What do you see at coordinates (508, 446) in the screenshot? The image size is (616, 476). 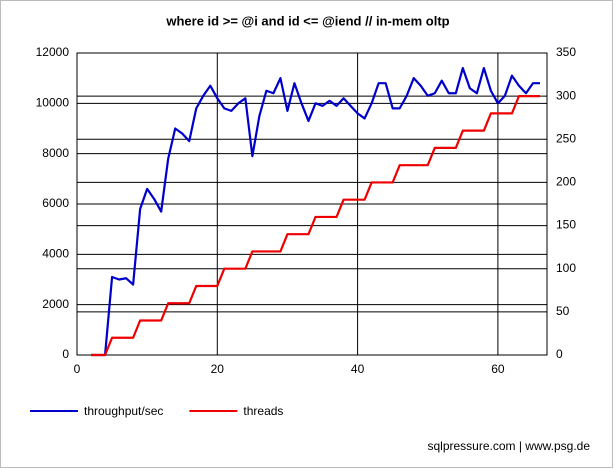 I see `footer: sqlpressure.com | www.psg.de` at bounding box center [508, 446].